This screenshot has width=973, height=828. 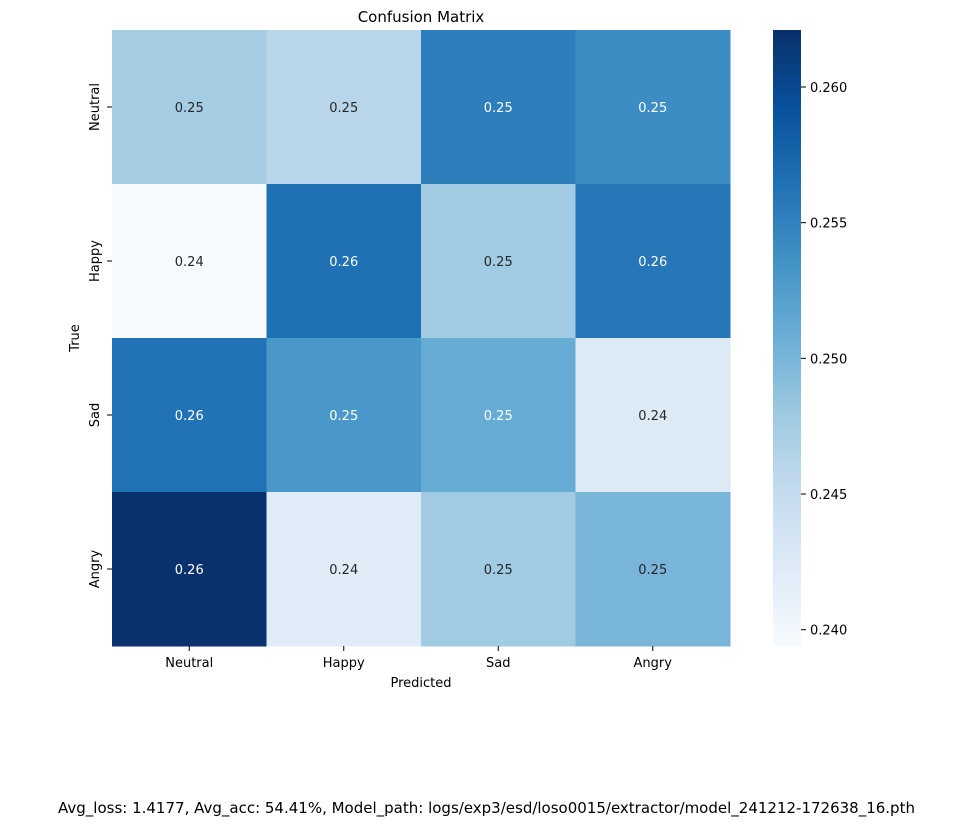 What do you see at coordinates (95, 415) in the screenshot?
I see `y-tick-label: Sad` at bounding box center [95, 415].